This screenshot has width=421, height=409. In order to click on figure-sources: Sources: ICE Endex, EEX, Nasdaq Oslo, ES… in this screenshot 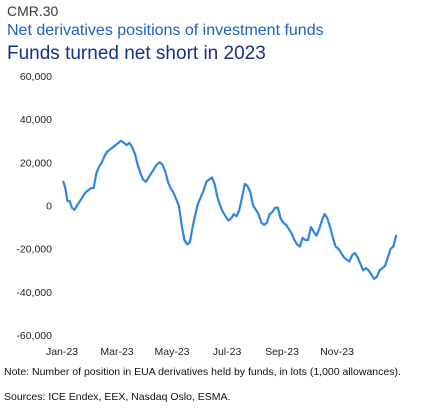, I will do `click(117, 397)`.